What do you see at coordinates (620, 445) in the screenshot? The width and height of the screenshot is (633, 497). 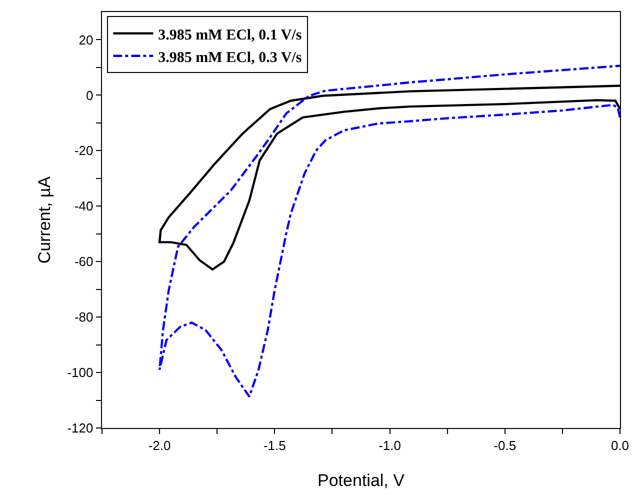 I see `x-tick-label: 0.0` at bounding box center [620, 445].